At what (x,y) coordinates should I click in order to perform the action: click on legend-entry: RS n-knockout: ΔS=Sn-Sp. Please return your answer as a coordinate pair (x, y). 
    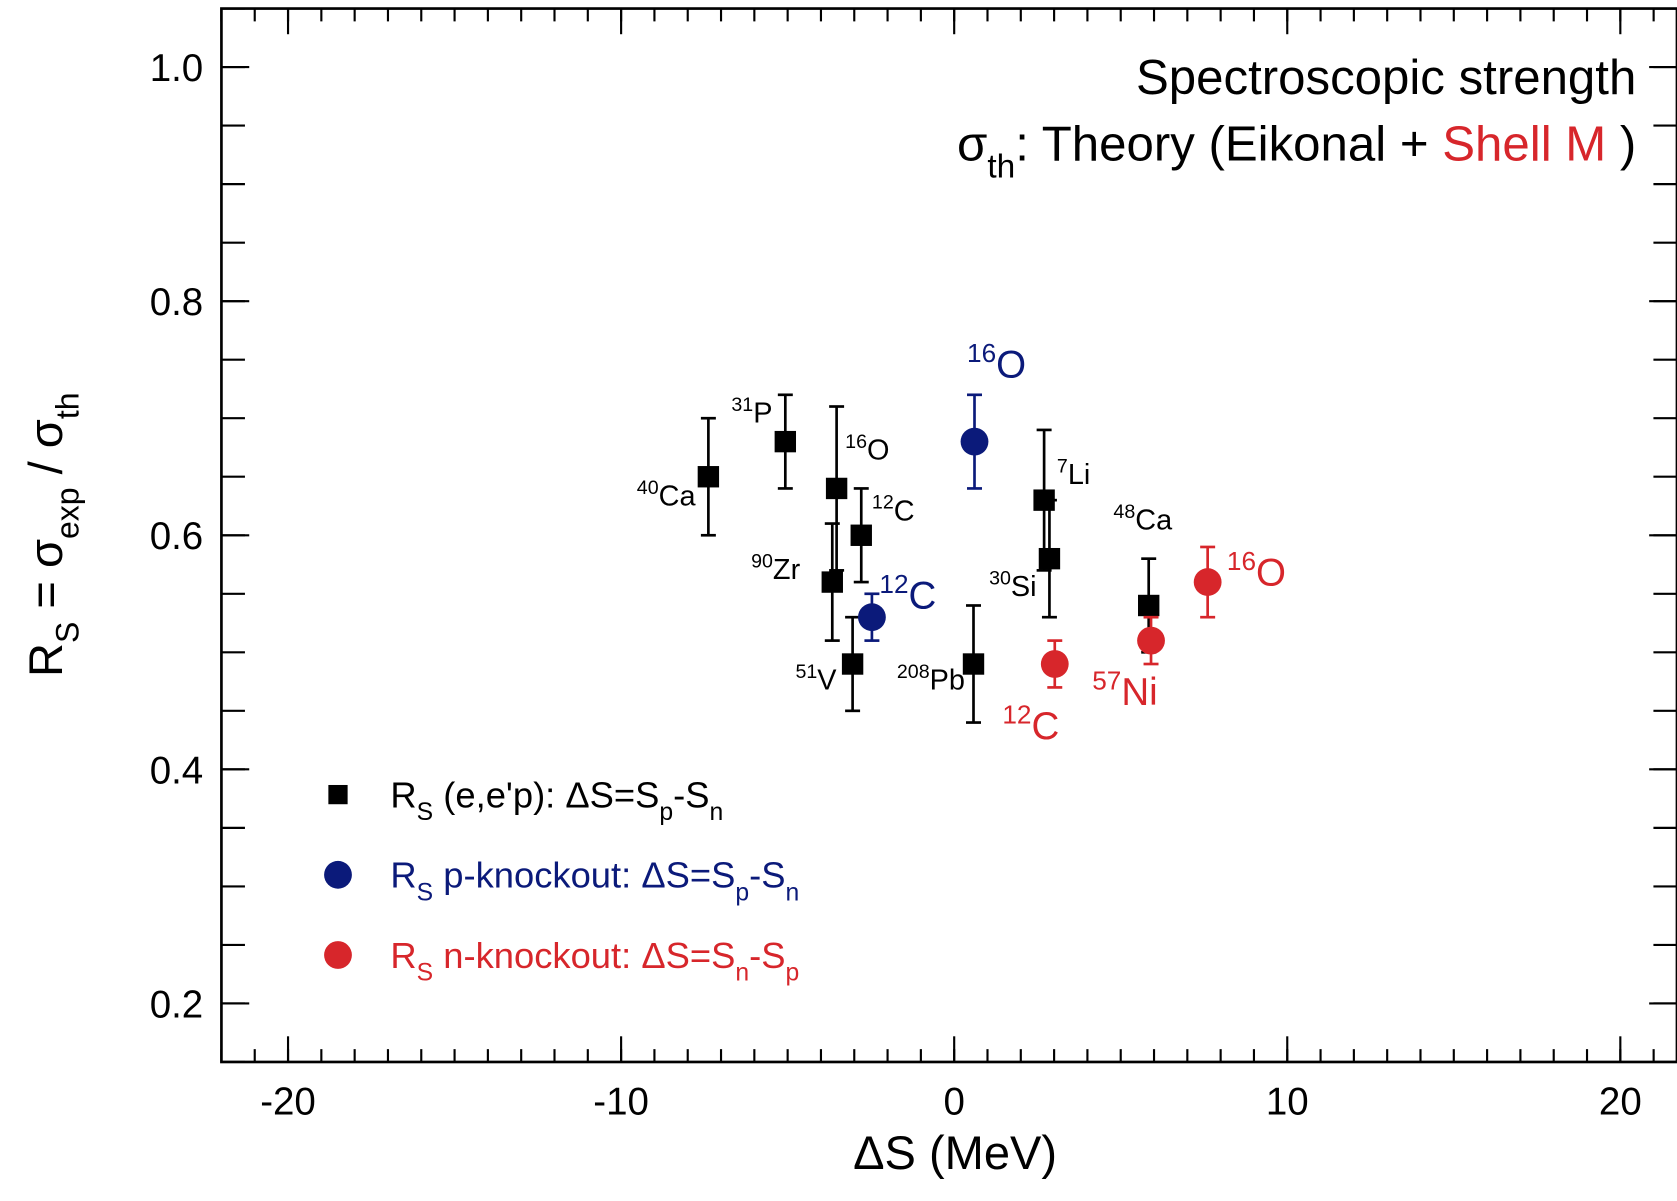
    Looking at the image, I should click on (561, 961).